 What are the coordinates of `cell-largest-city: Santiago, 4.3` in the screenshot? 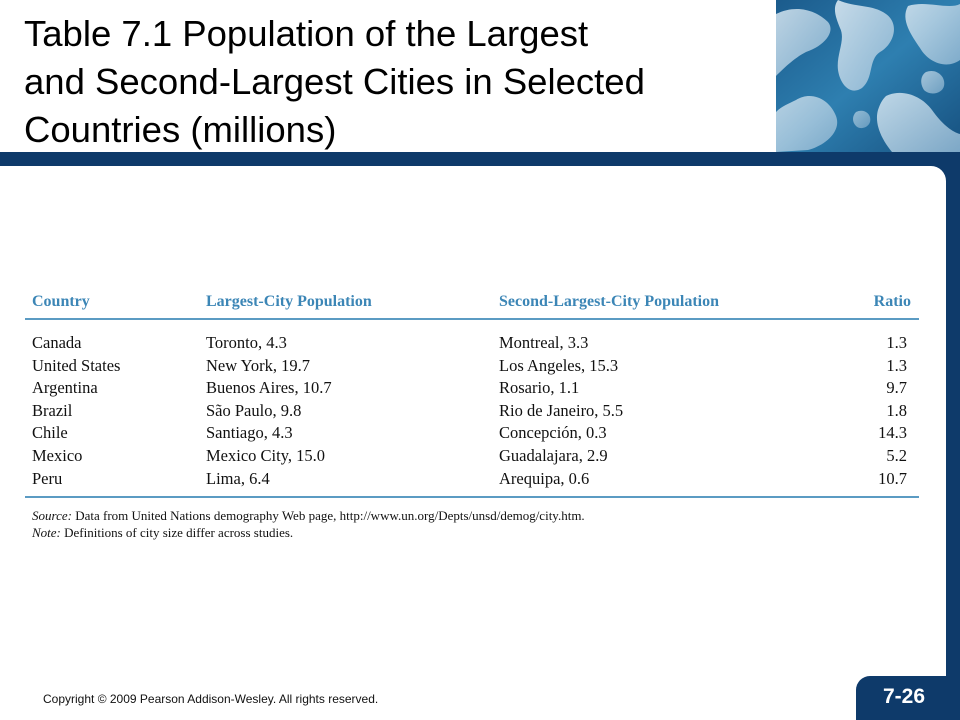 It's located at (249, 433).